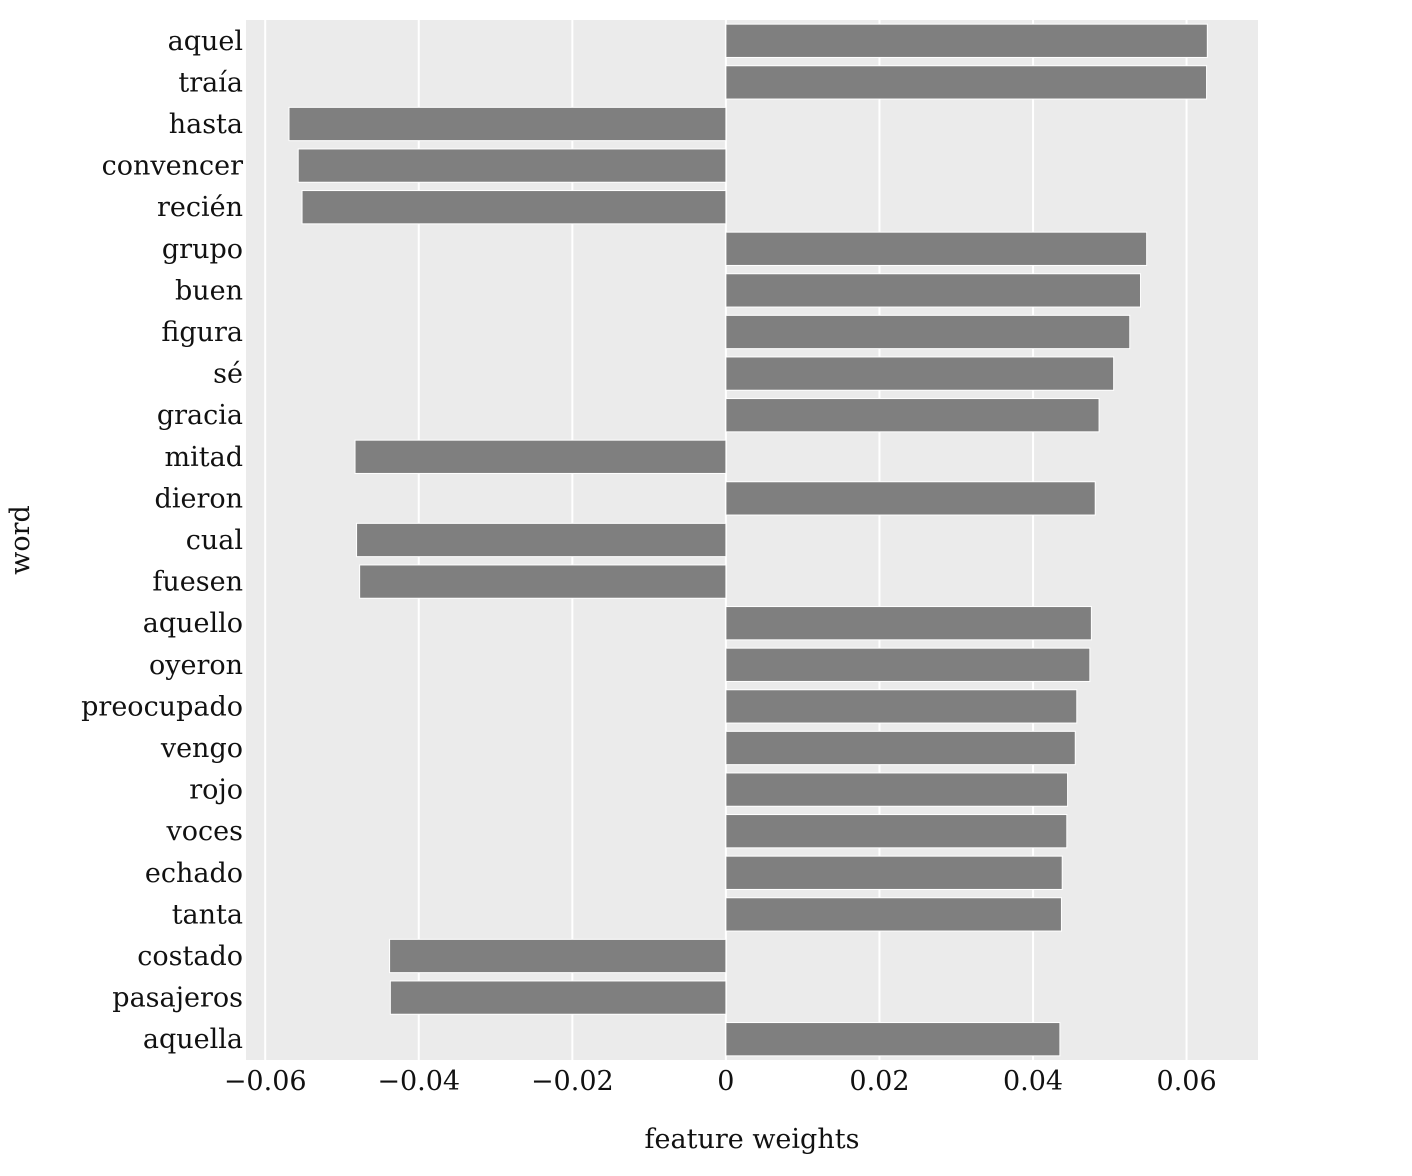 The image size is (1412, 1176). Describe the element at coordinates (1033, 1081) in the screenshot. I see `x-tick-label: 0.04` at that location.